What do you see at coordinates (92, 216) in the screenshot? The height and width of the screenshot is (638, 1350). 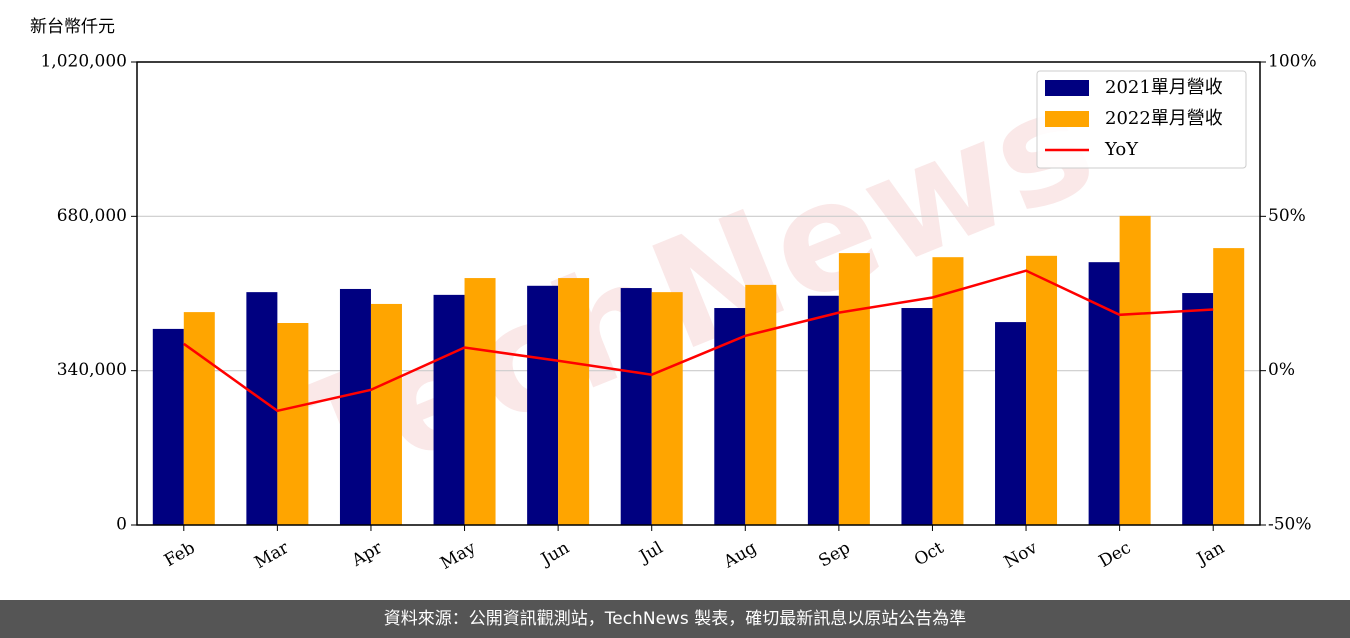 I see `y-tick-label: 680,000` at bounding box center [92, 216].